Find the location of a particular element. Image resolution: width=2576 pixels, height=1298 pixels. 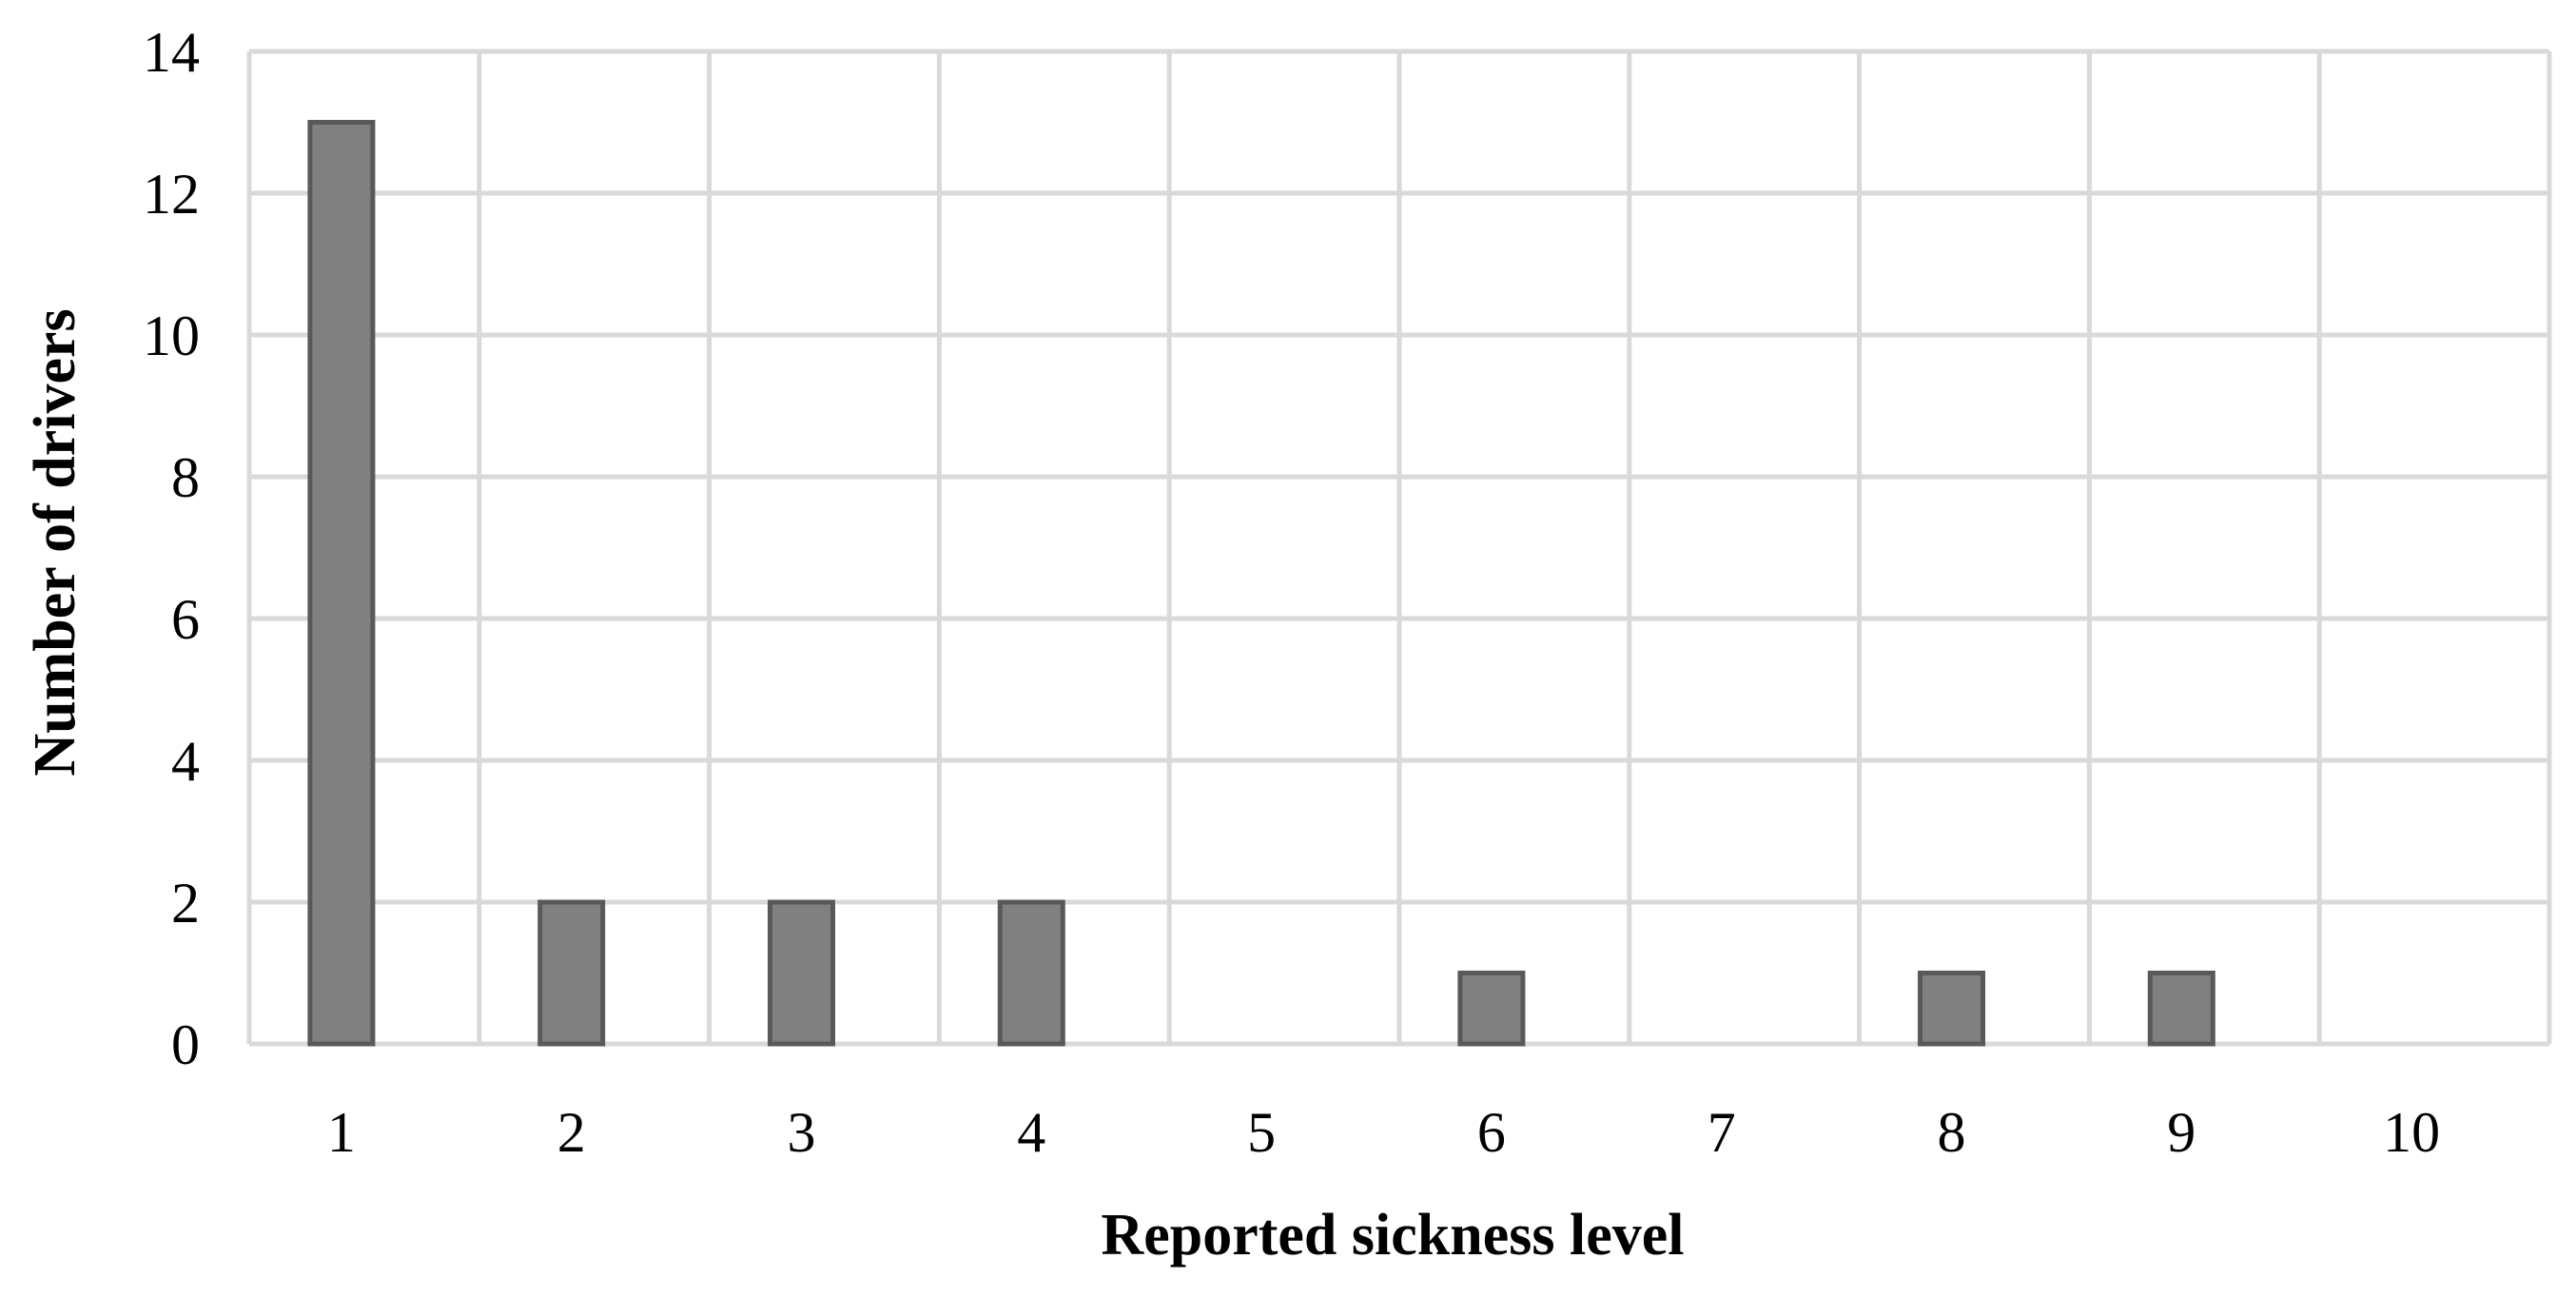

x-tick-labels: 1 2 3 4 5 6 7 8 9 10 is located at coordinates (1384, 1132).